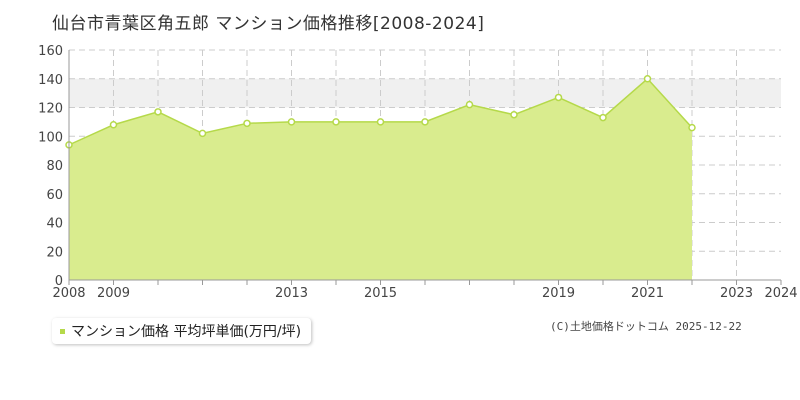 This screenshot has width=800, height=400. Describe the element at coordinates (780, 293) in the screenshot. I see `x-tick-label: 2024` at that location.